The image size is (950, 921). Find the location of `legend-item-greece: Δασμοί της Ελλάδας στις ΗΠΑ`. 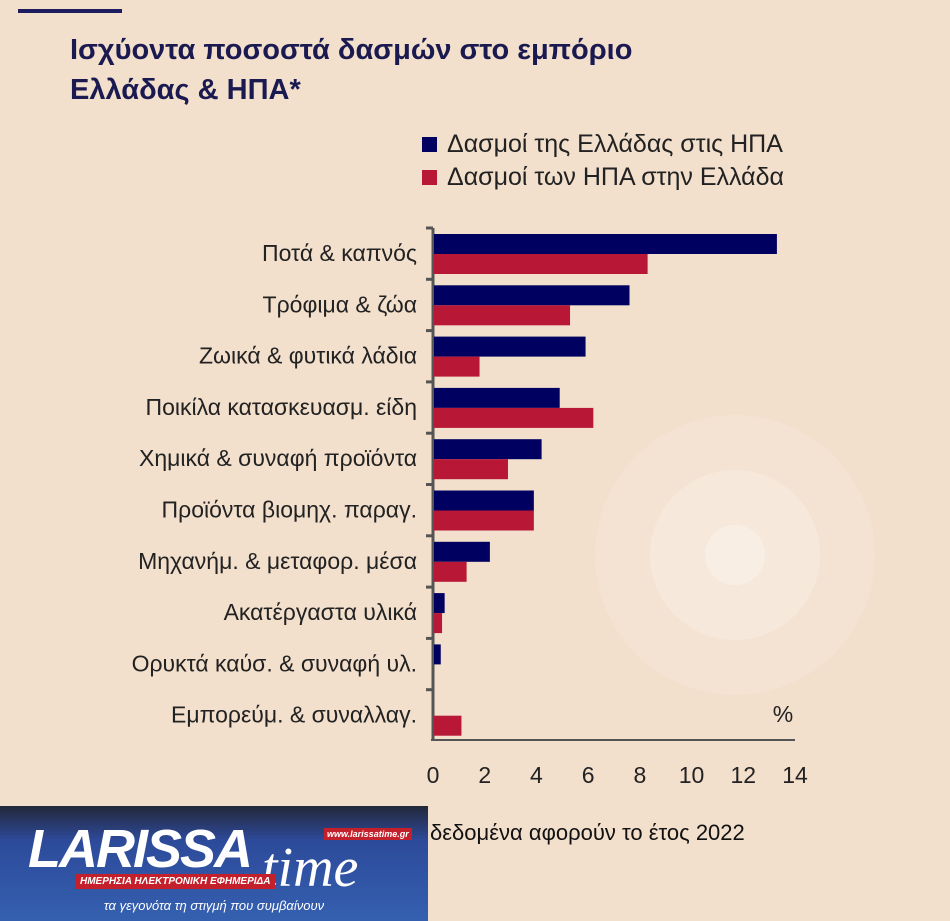

legend-item-greece: Δασμοί της Ελλάδας στις ΗΠΑ is located at coordinates (603, 144).